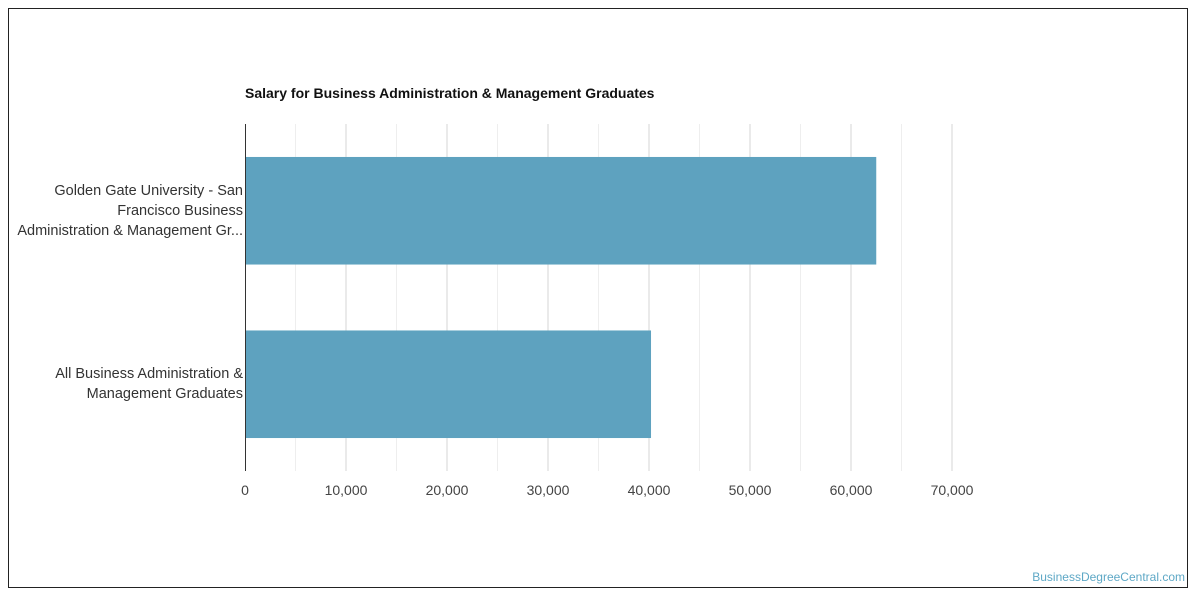  What do you see at coordinates (180, 210) in the screenshot?
I see `category-label-line: Francisco Business` at bounding box center [180, 210].